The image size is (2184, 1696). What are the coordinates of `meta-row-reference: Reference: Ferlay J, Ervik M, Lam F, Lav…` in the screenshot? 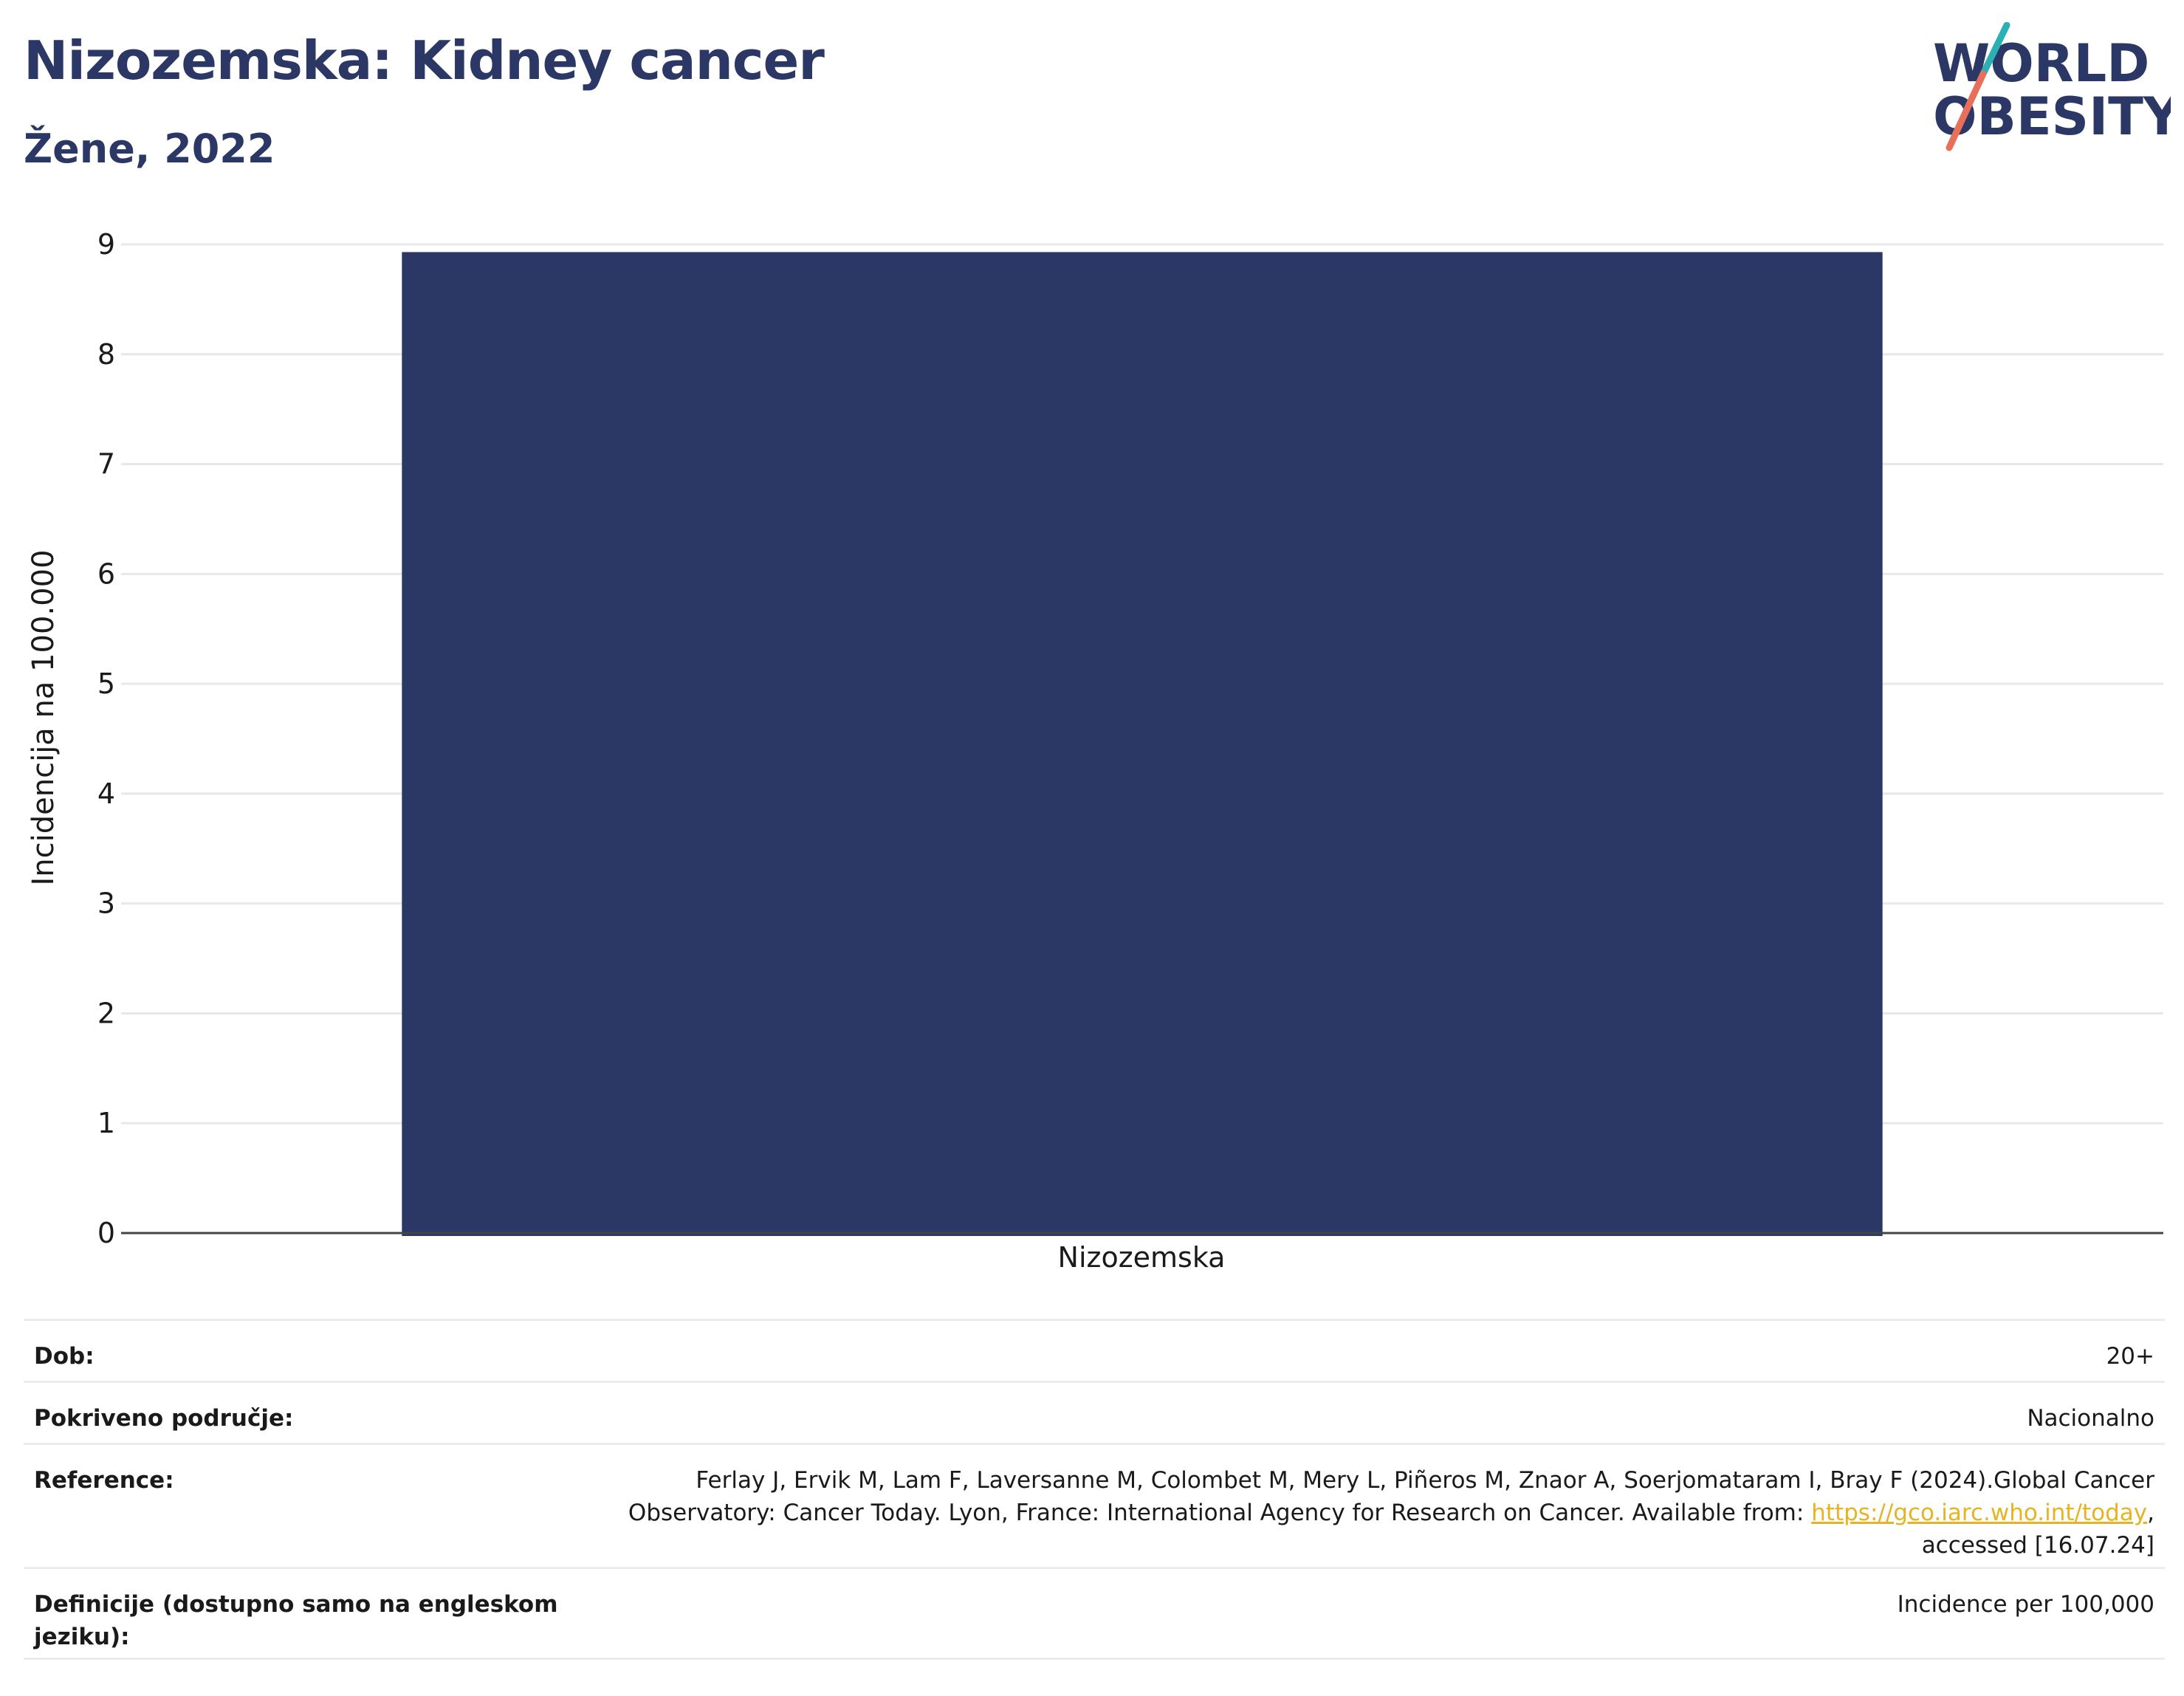 It's located at (1095, 1505).